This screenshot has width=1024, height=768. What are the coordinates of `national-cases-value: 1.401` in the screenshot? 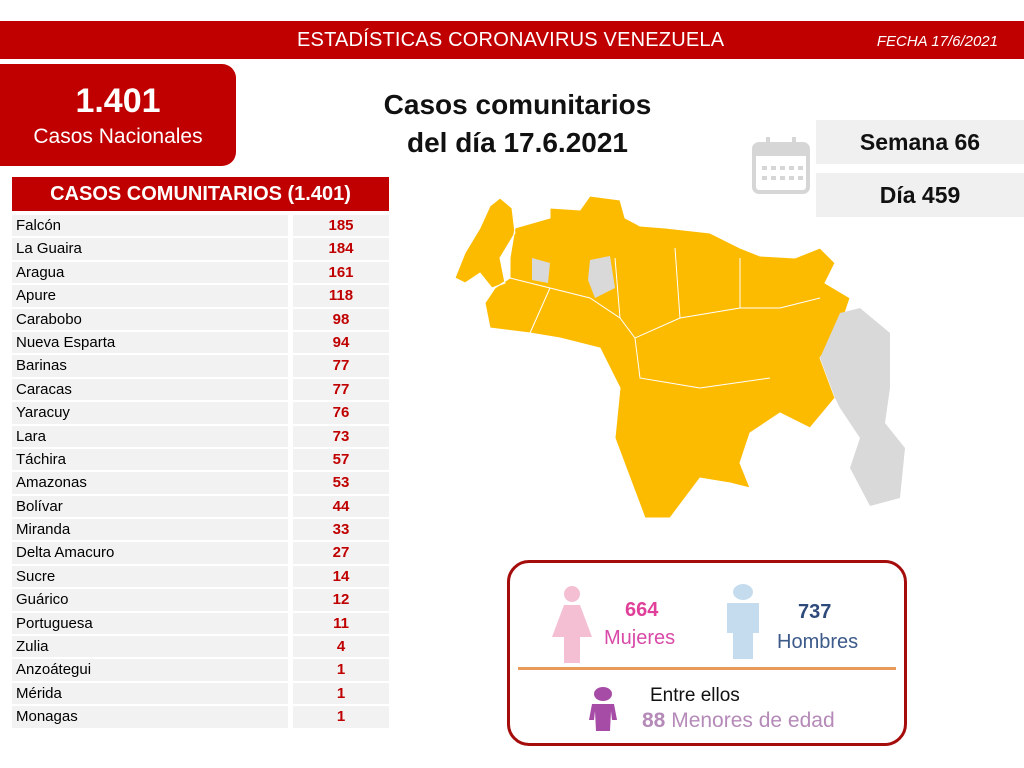 It's located at (118, 101).